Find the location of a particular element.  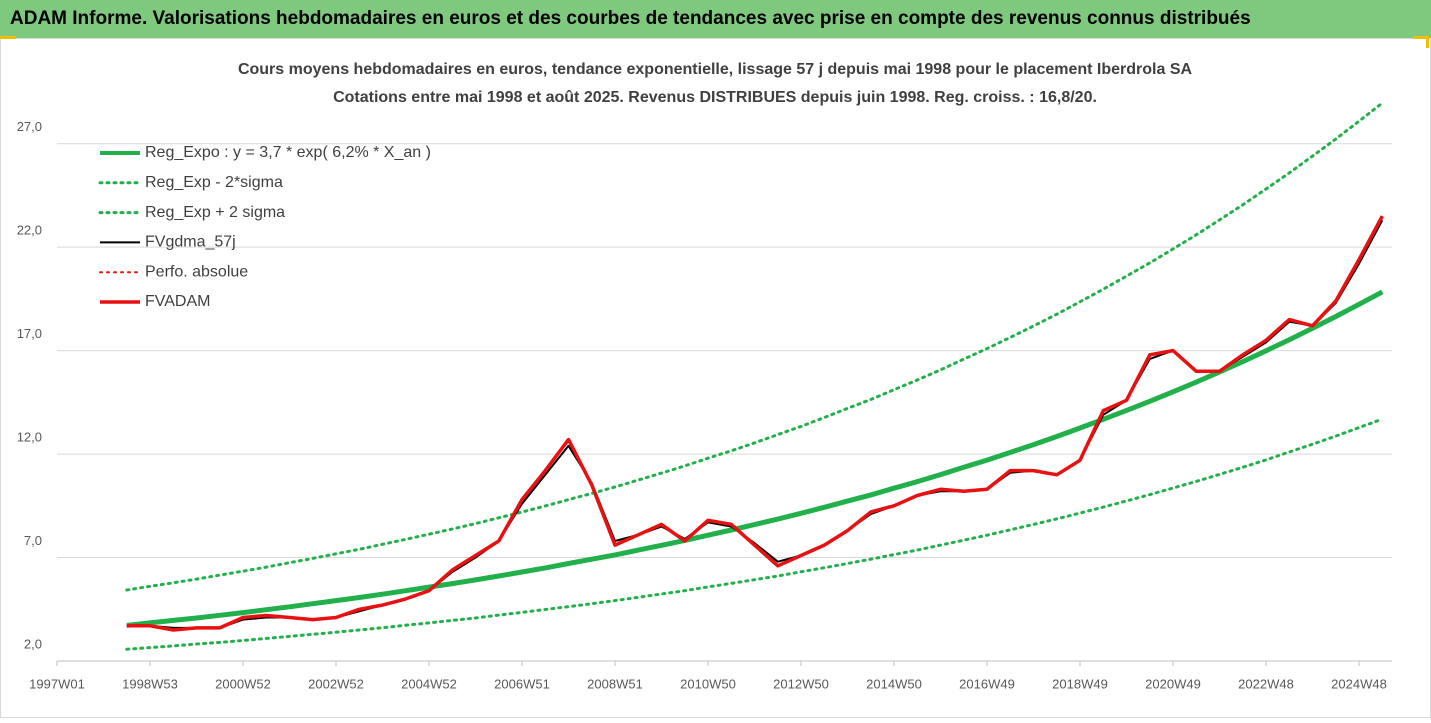

x-tick-label: 2008W51 is located at coordinates (615, 683).